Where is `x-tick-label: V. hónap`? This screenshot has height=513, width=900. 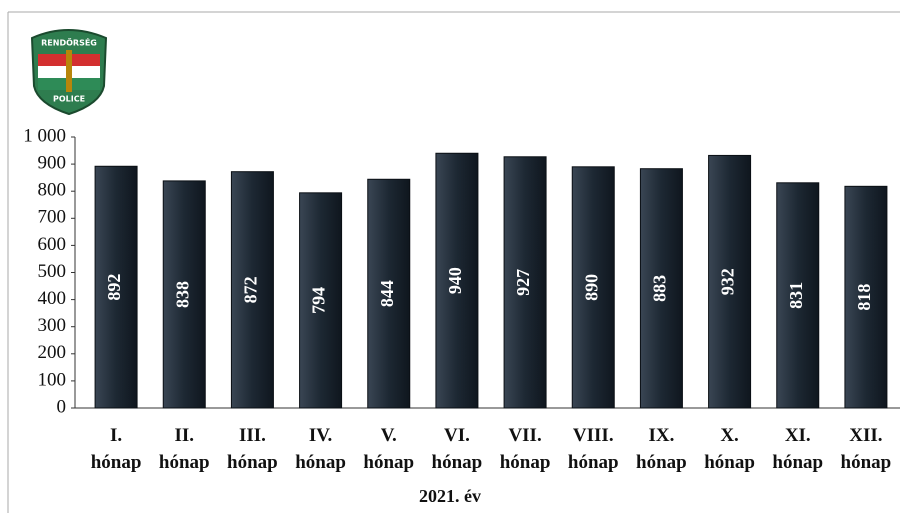 x-tick-label: V. hónap is located at coordinates (389, 449).